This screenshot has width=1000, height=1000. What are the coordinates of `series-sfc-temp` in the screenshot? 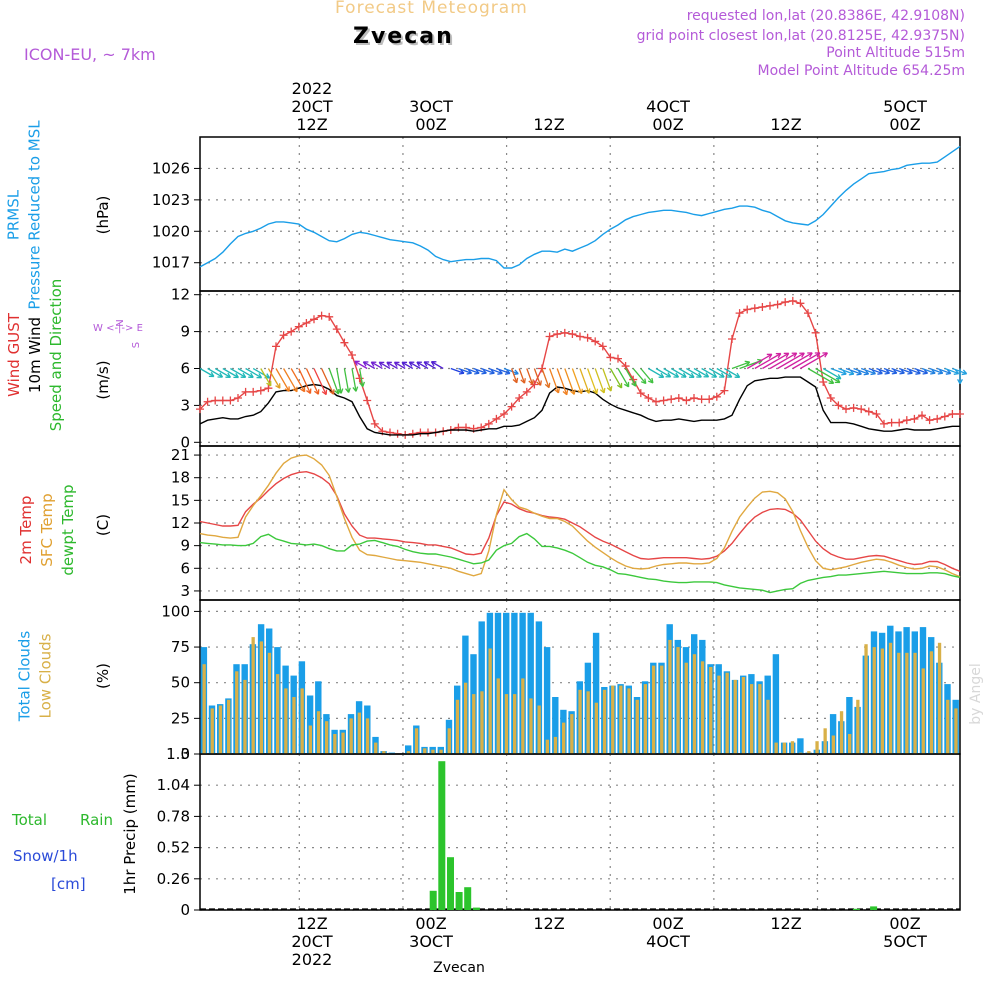 It's located at (580, 516).